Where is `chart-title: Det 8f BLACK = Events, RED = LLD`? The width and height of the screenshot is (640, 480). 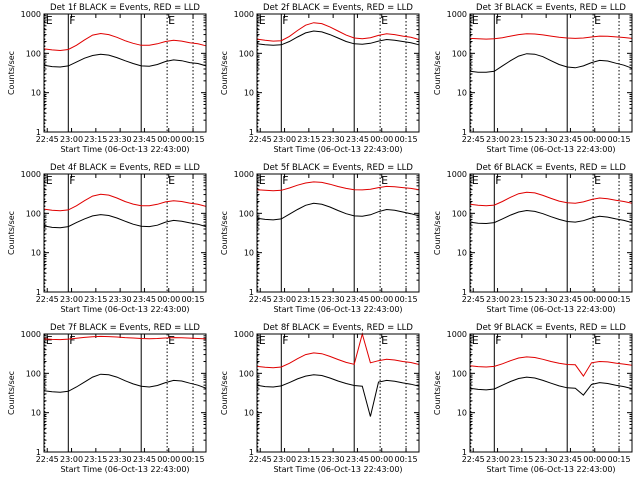 chart-title: Det 8f BLACK = Events, RED = LLD is located at coordinates (338, 328).